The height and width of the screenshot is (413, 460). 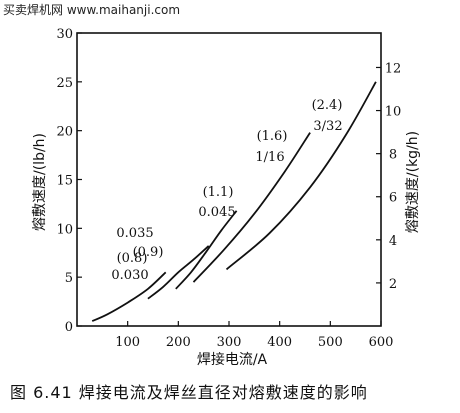 I want to click on curve-1-label-1: (0.8), so click(x=132, y=258).